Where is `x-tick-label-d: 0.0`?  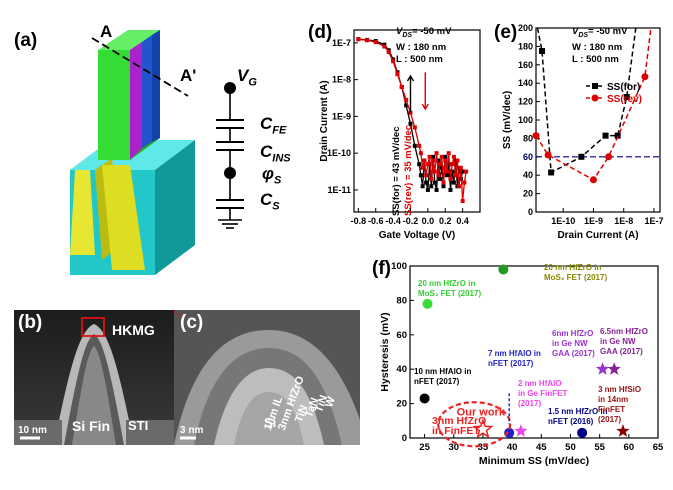
x-tick-label-d: 0.0 is located at coordinates (428, 221).